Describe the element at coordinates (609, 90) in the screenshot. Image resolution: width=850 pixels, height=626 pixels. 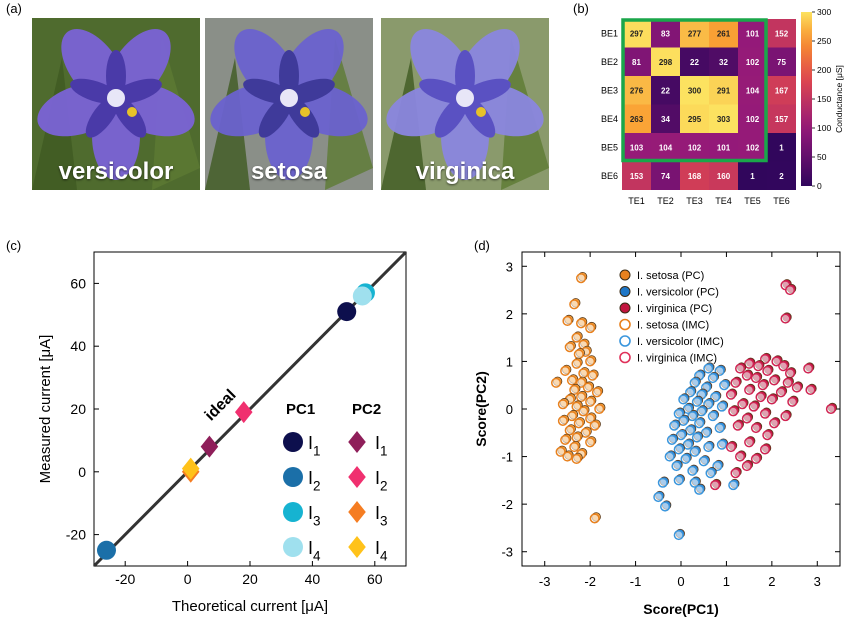
I see `heatmap-row-label: BE3` at that location.